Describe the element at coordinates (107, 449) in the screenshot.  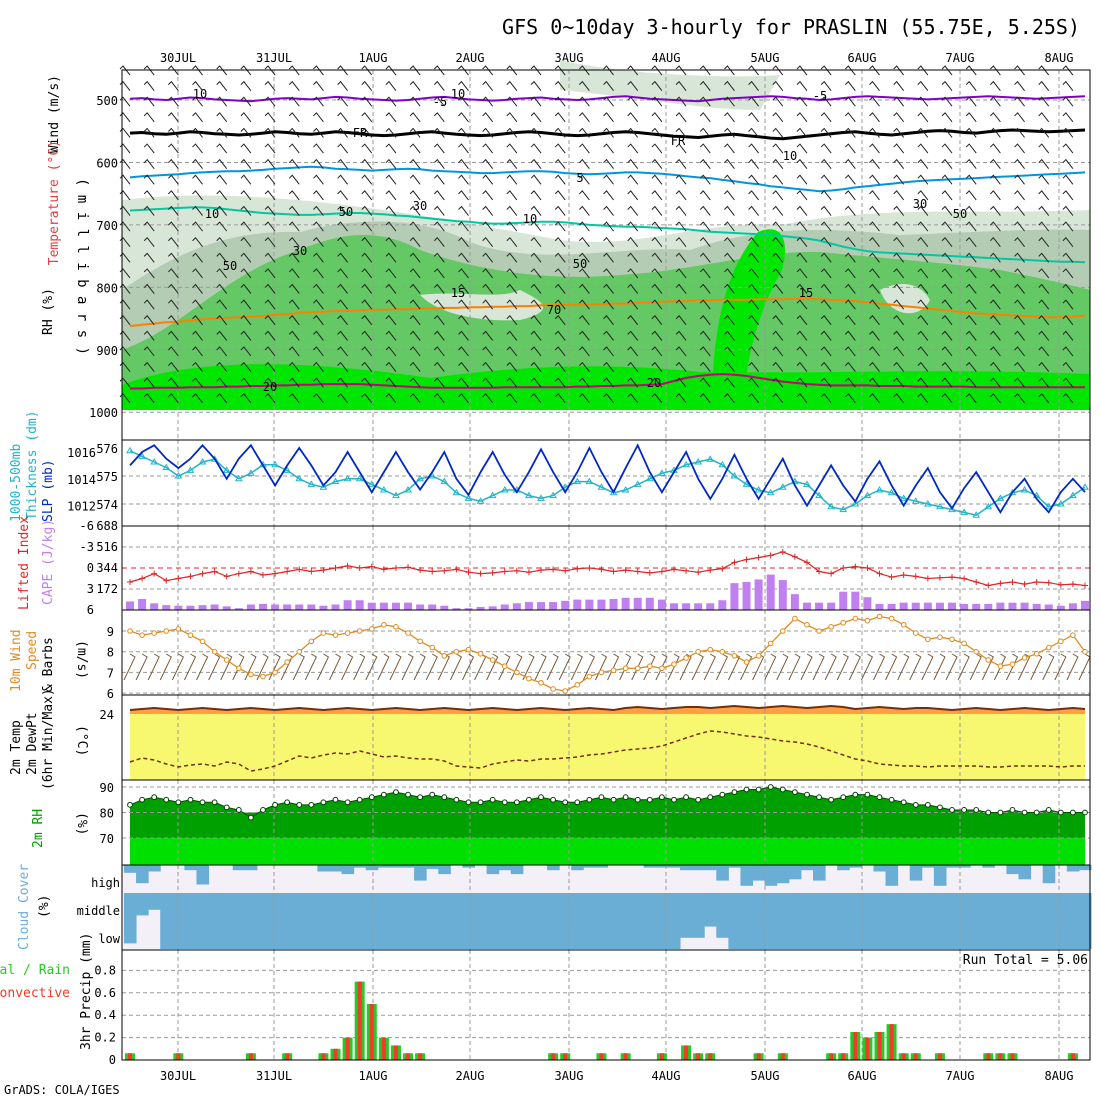
I see `thickness-tick: 576` at that location.